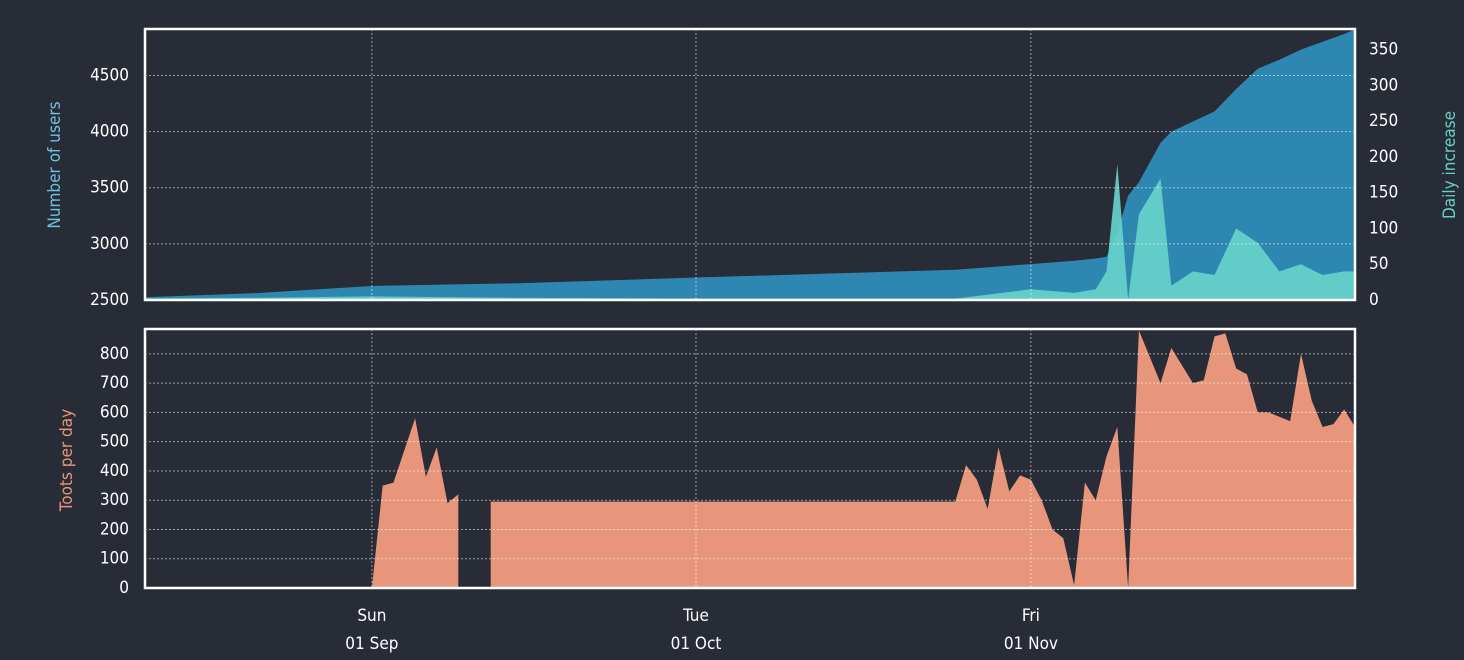  What do you see at coordinates (114, 383) in the screenshot?
I see `y-tick-label: 700` at bounding box center [114, 383].